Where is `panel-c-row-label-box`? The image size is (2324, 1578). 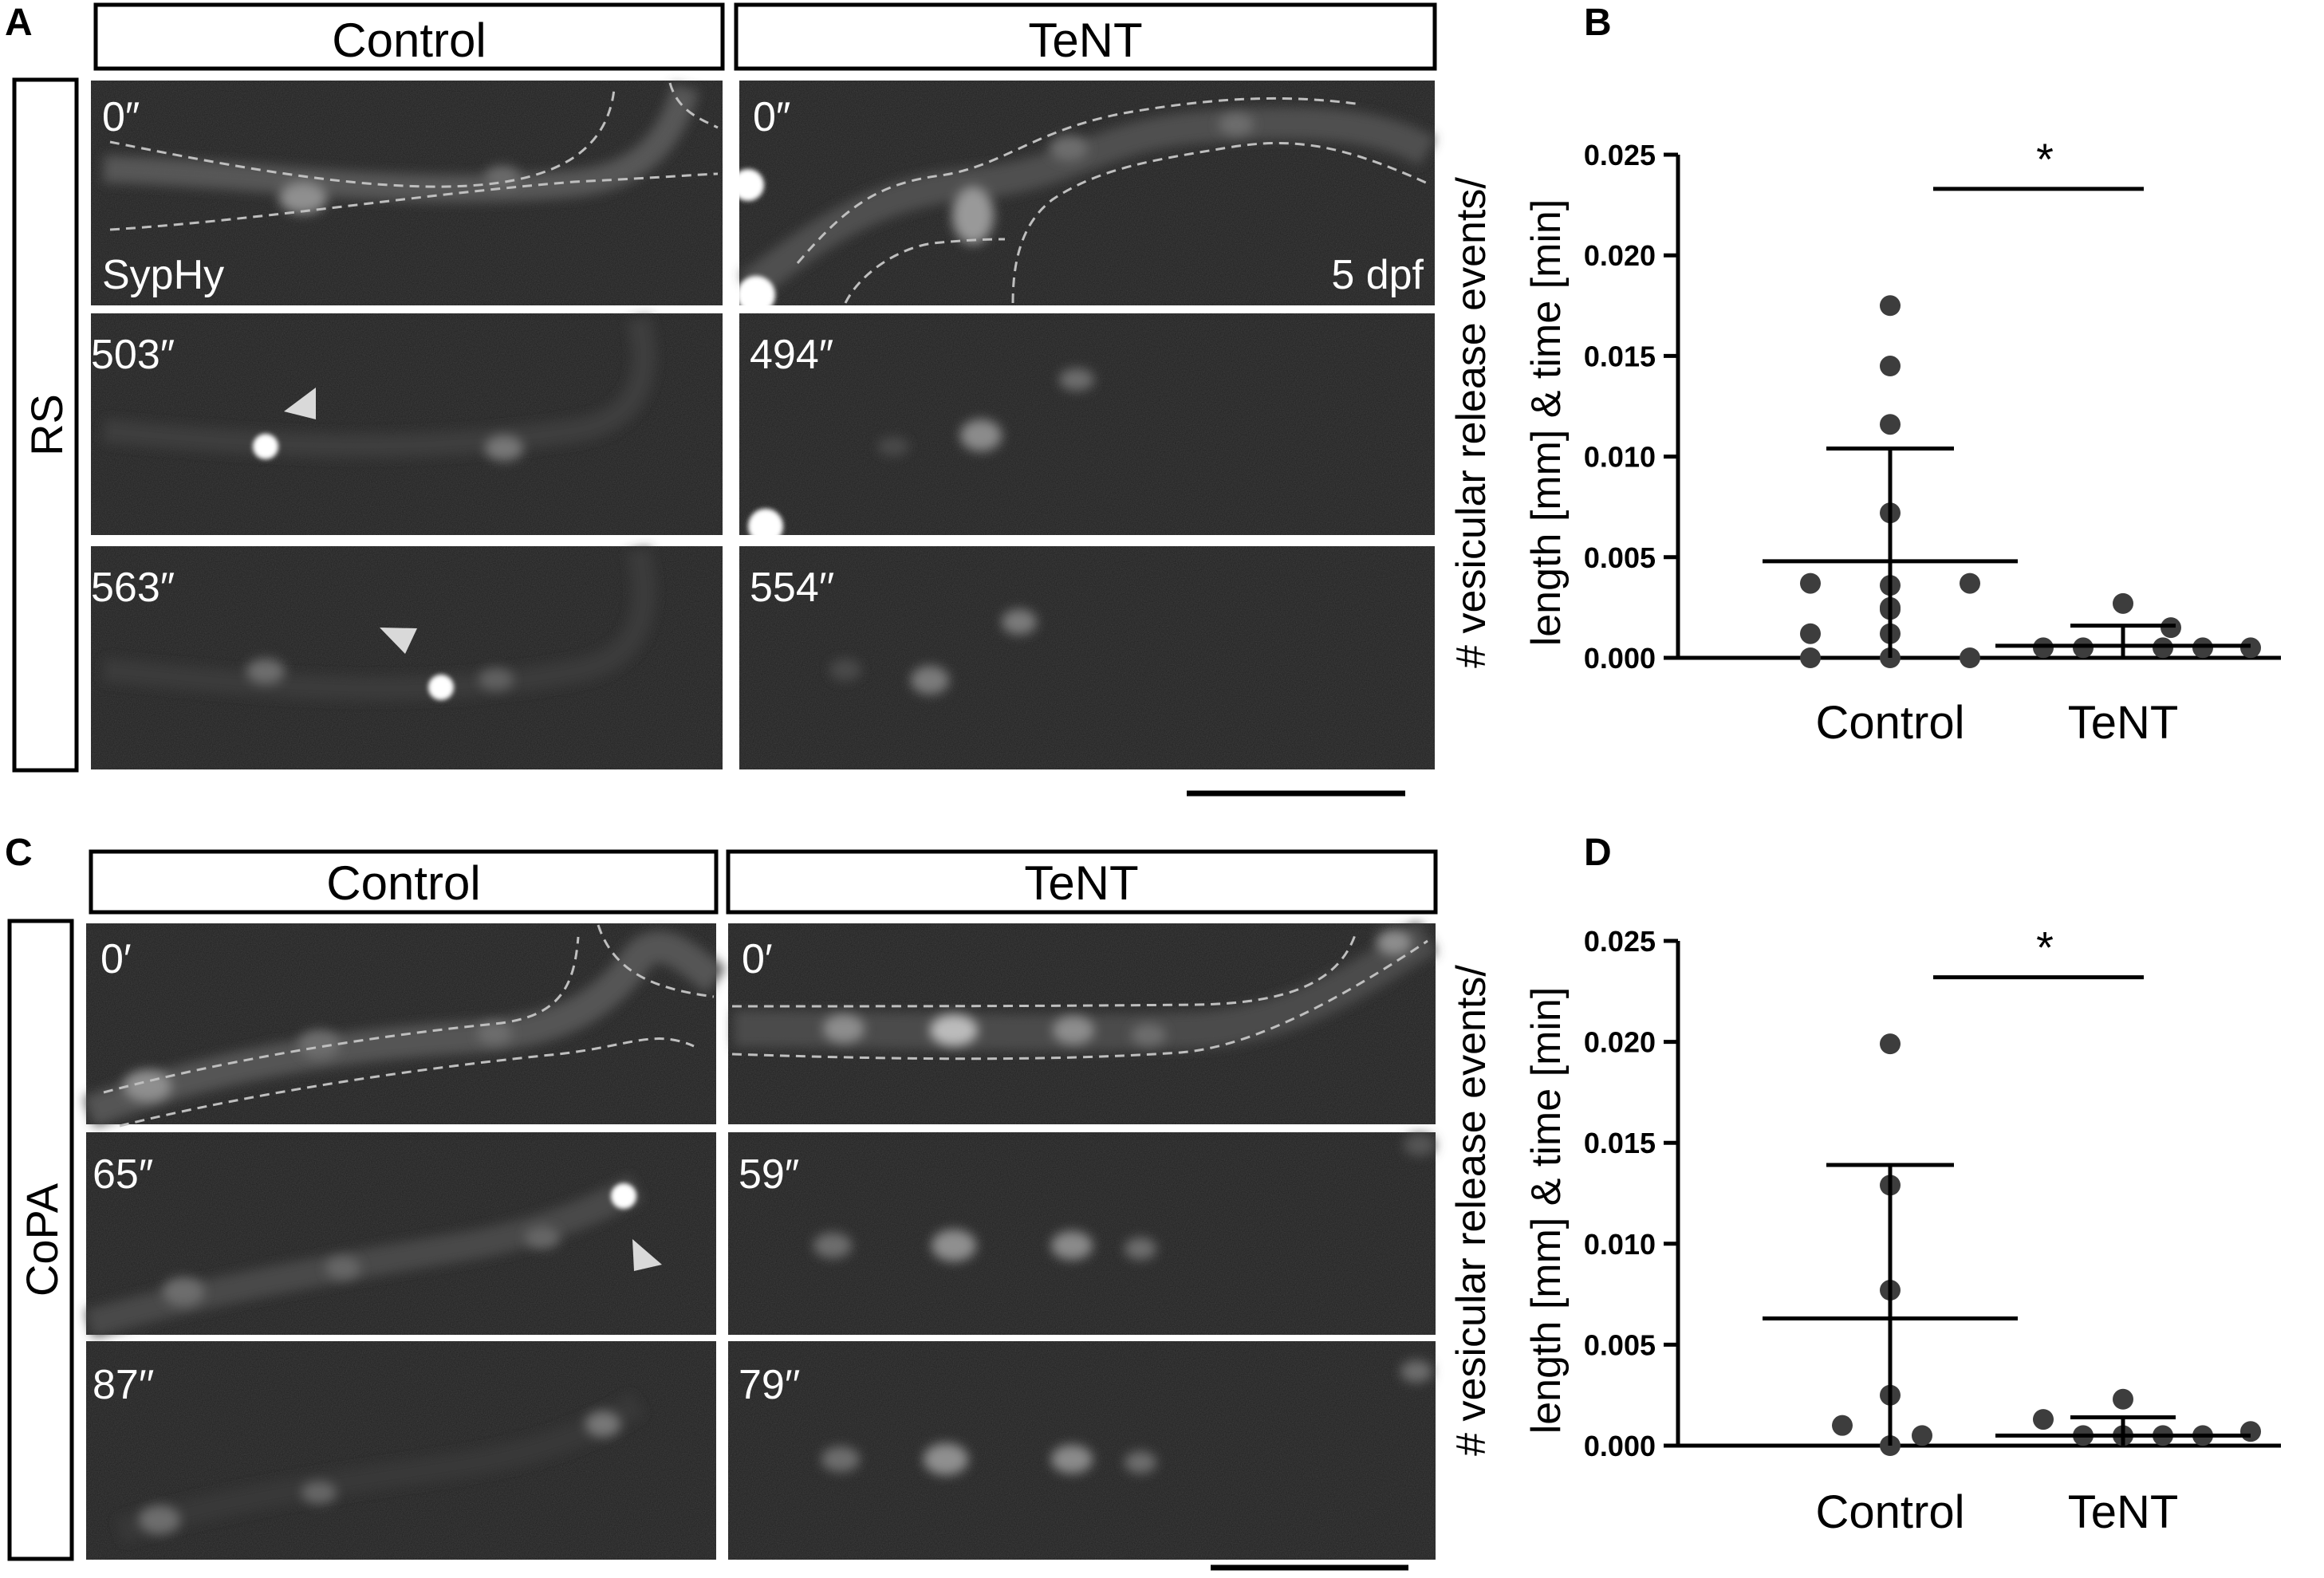
panel-c-row-label-box is located at coordinates (41, 1240).